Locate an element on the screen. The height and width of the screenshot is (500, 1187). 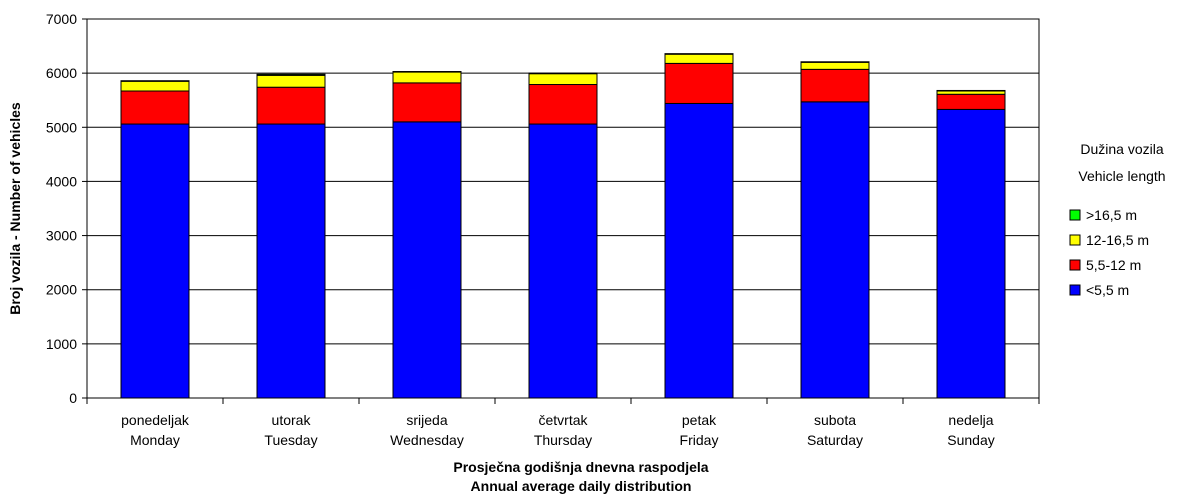
y-axis-title: Broj vozila - Number of vehicles is located at coordinates (15, 208).